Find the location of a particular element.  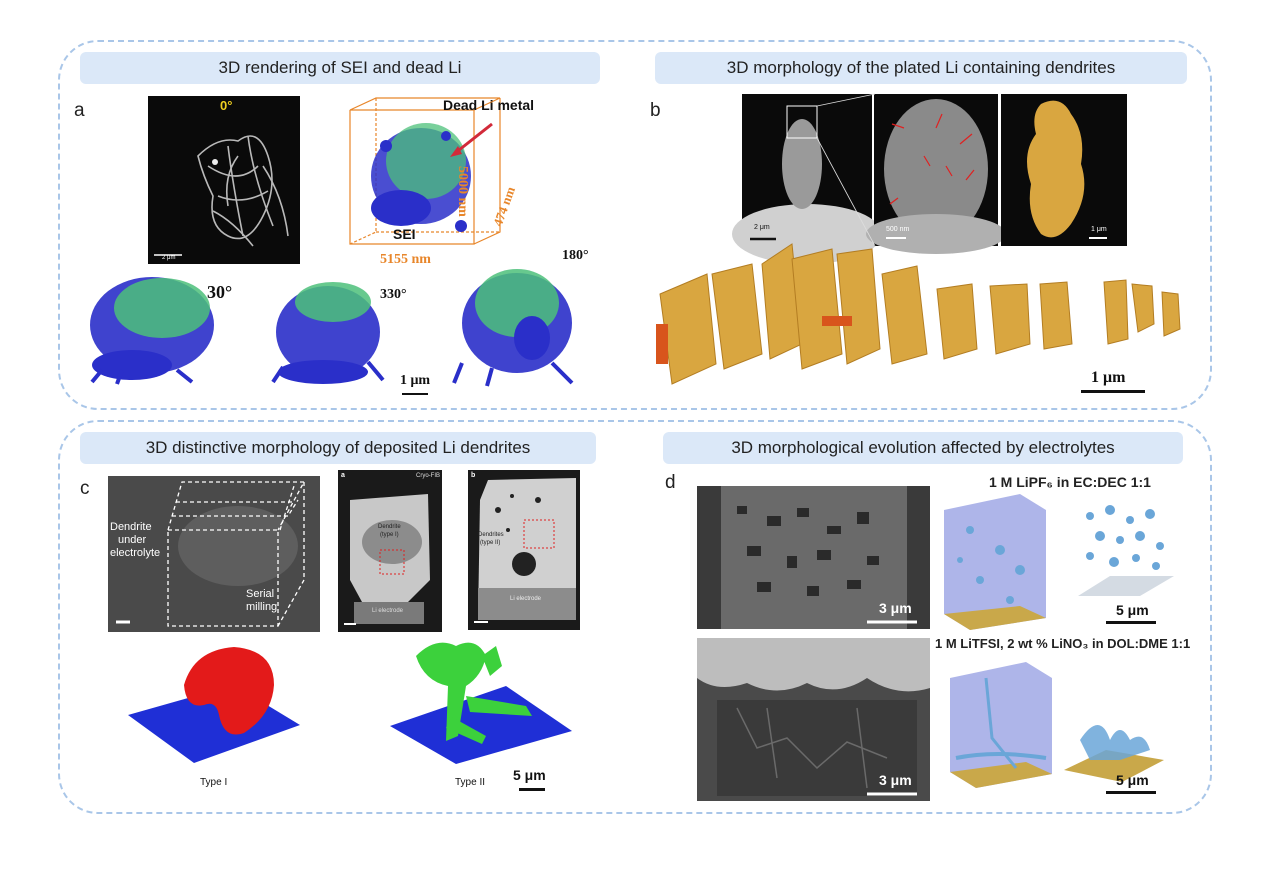

cryo-fib-label: Cryo-FIB is located at coordinates (428, 476).